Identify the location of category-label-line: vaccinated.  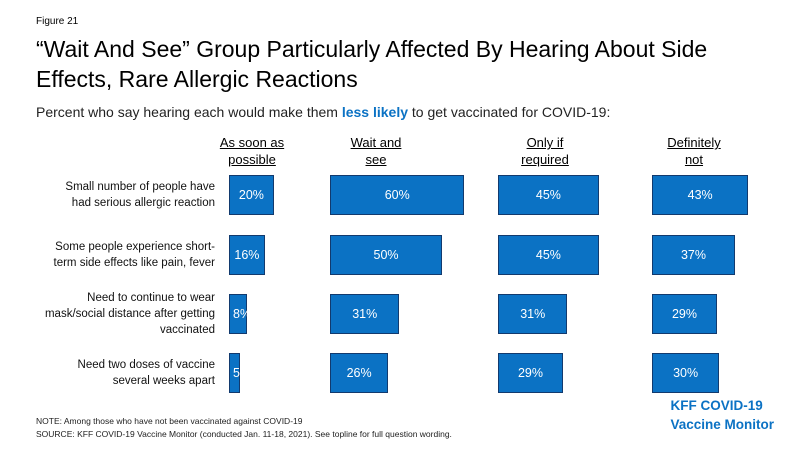
(187, 330).